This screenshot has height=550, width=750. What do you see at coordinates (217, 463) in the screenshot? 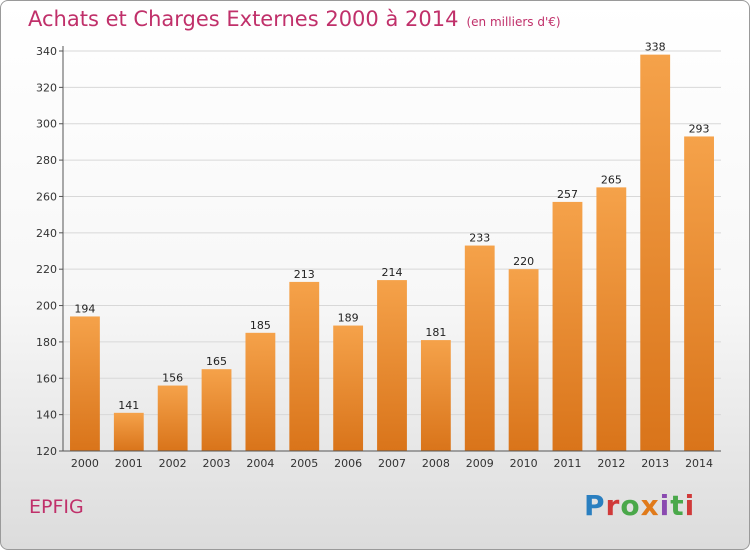
I see `x-tick-label: 2003` at bounding box center [217, 463].